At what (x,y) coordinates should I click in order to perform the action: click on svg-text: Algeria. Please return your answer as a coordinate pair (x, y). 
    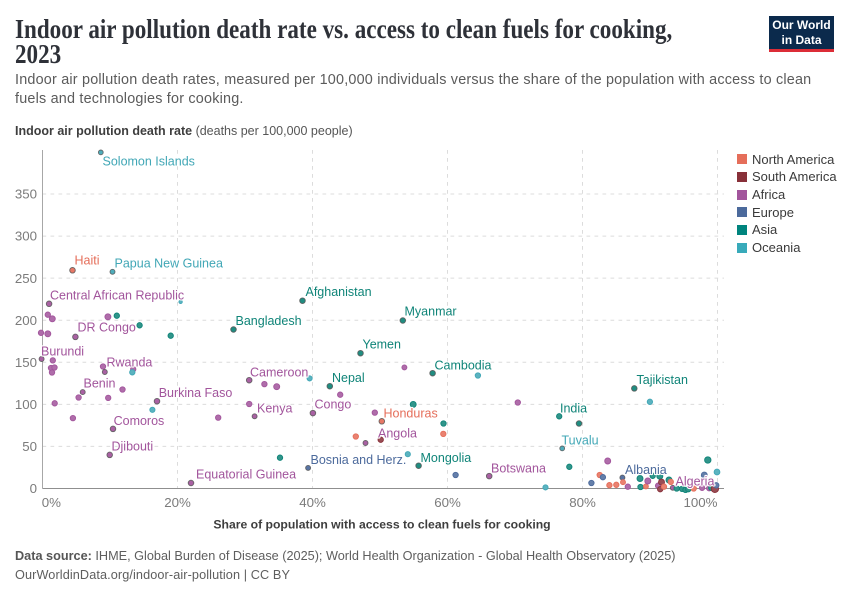
    Looking at the image, I should click on (695, 482).